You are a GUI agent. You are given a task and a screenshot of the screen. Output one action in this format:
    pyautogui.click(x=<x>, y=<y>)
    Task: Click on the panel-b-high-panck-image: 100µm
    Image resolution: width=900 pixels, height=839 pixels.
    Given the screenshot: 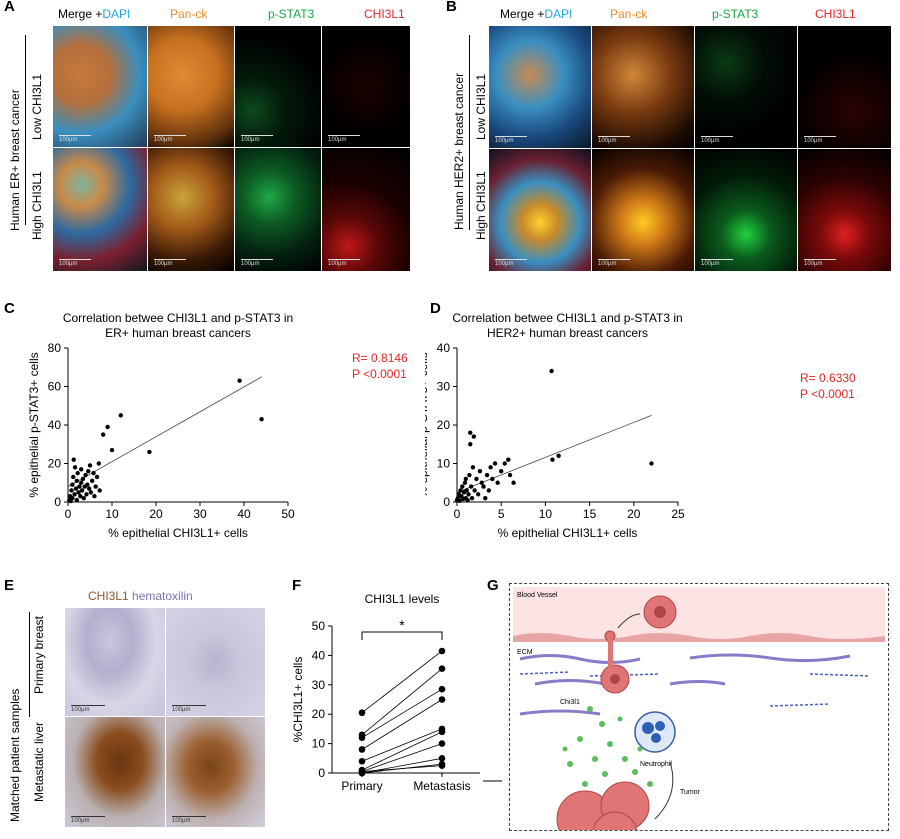 What is the action you would take?
    pyautogui.click(x=643, y=210)
    